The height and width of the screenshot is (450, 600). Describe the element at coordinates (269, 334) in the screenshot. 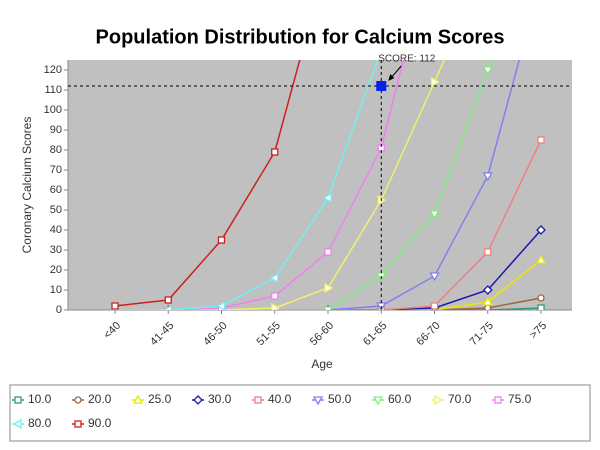

I see `x-tick-label: 51-55` at that location.